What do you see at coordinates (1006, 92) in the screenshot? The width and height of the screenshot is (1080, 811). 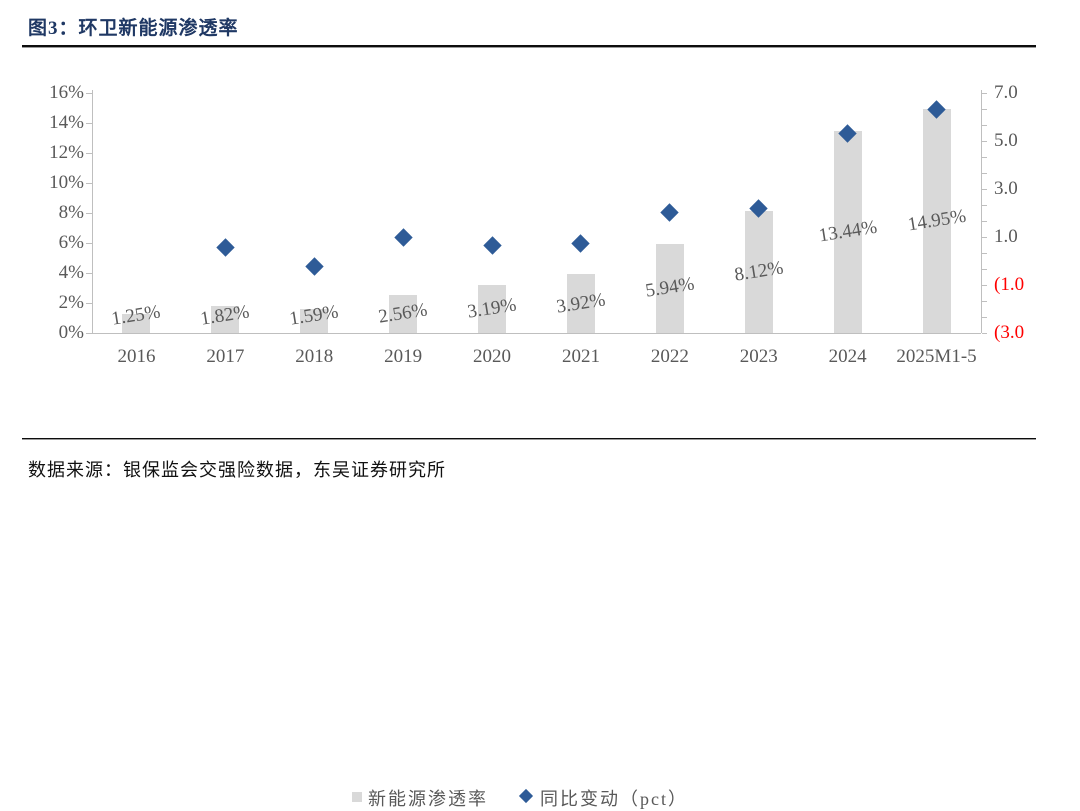 I see `right-axis-tick-label: 7.0` at bounding box center [1006, 92].